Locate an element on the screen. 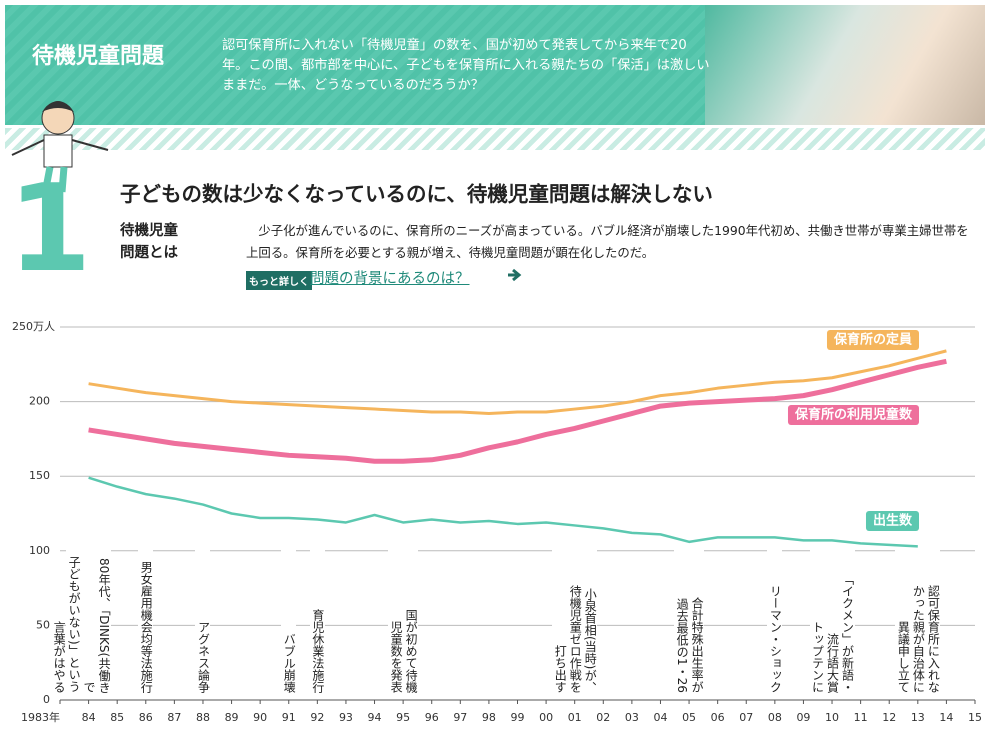  annotation: リーマン・ショック is located at coordinates (775, 620).